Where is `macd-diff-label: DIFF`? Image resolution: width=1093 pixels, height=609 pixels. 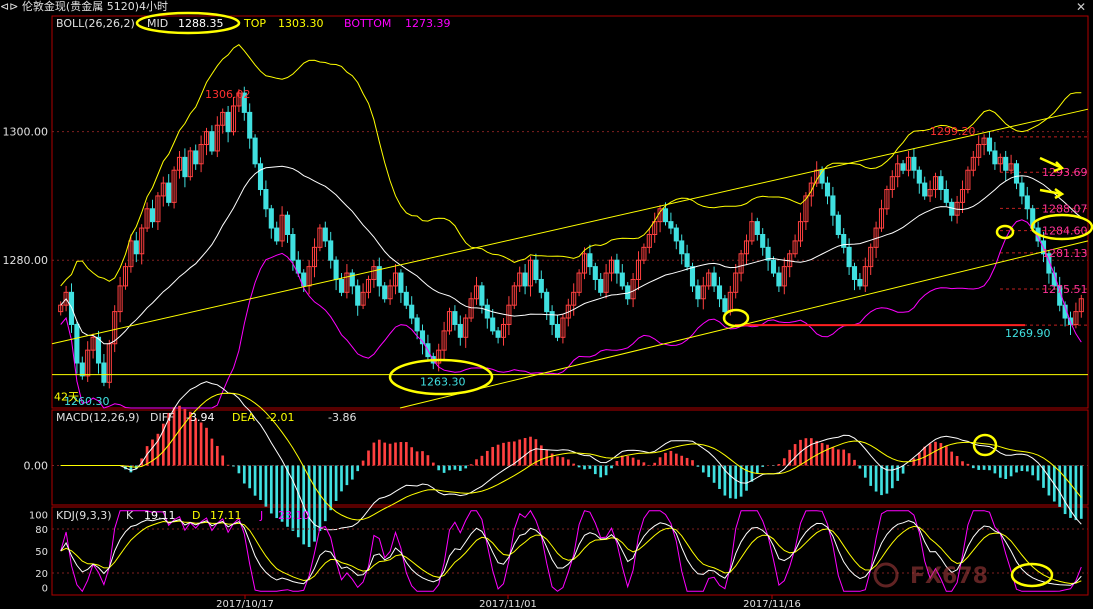
macd-diff-label: DIFF is located at coordinates (162, 417).